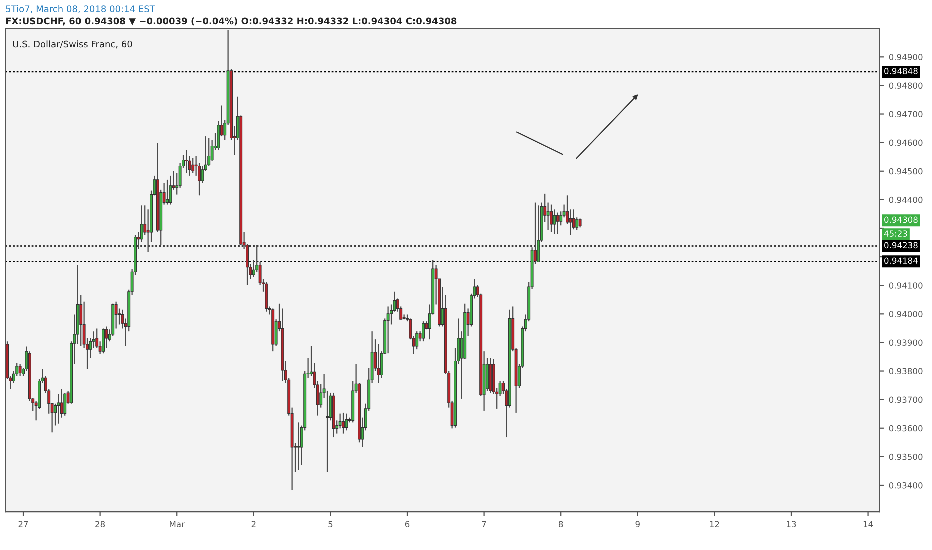 The width and height of the screenshot is (932, 550). What do you see at coordinates (72, 44) in the screenshot?
I see `annotation: U.S. Dollar/Swiss Franc, 60` at bounding box center [72, 44].